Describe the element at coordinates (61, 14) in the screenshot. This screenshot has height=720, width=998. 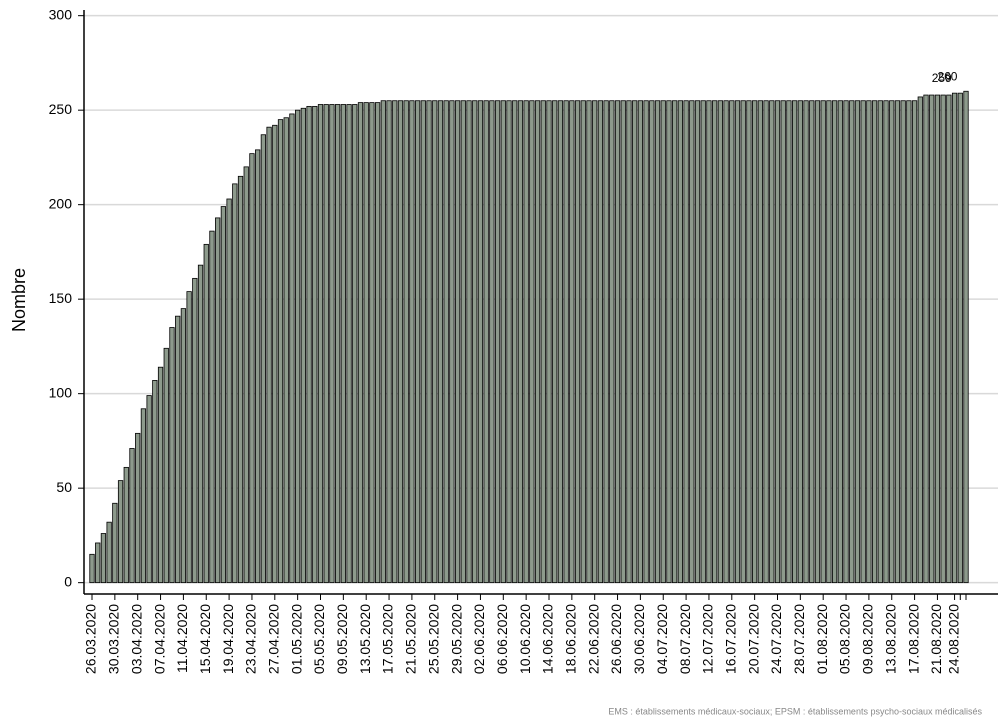
I see `y-tick-label: 300` at that location.